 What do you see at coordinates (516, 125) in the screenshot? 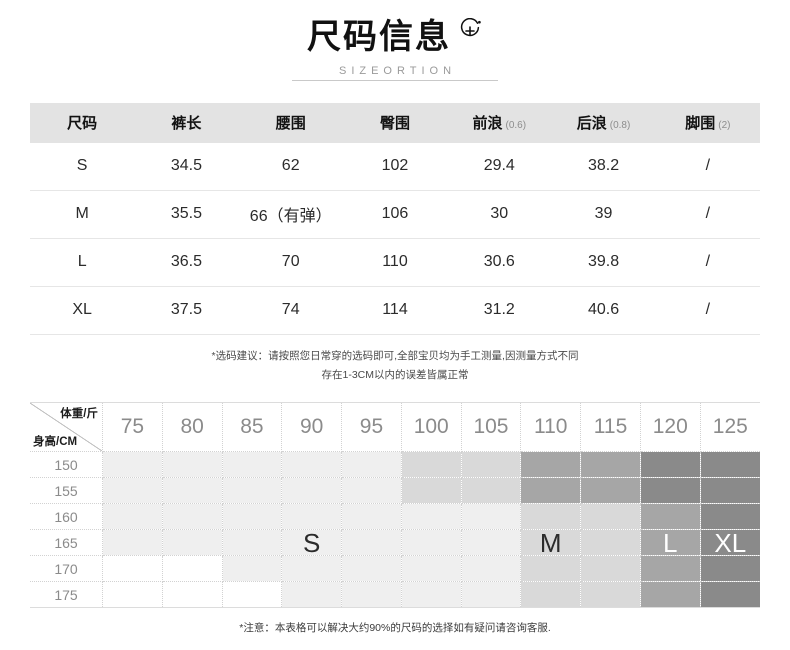
I see `spec-column-sublabel: (0.6)` at bounding box center [516, 125].